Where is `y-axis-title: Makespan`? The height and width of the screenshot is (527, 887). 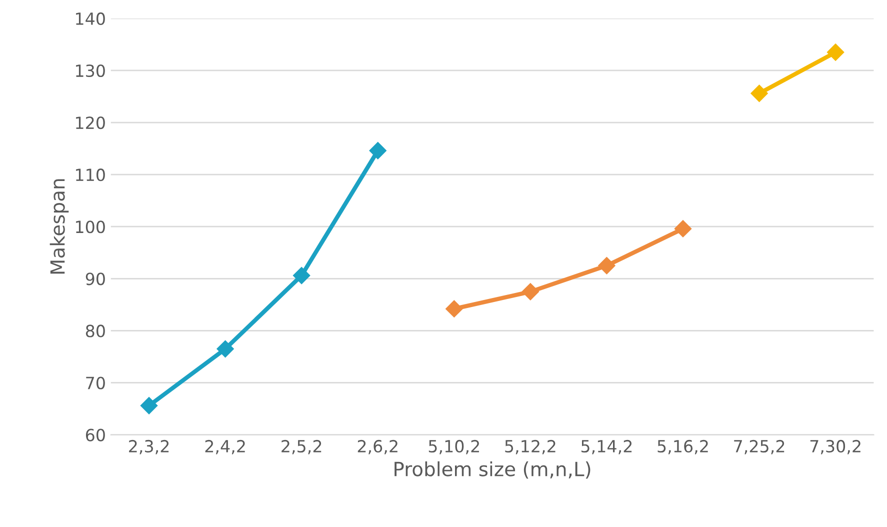 y-axis-title: Makespan is located at coordinates (59, 226).